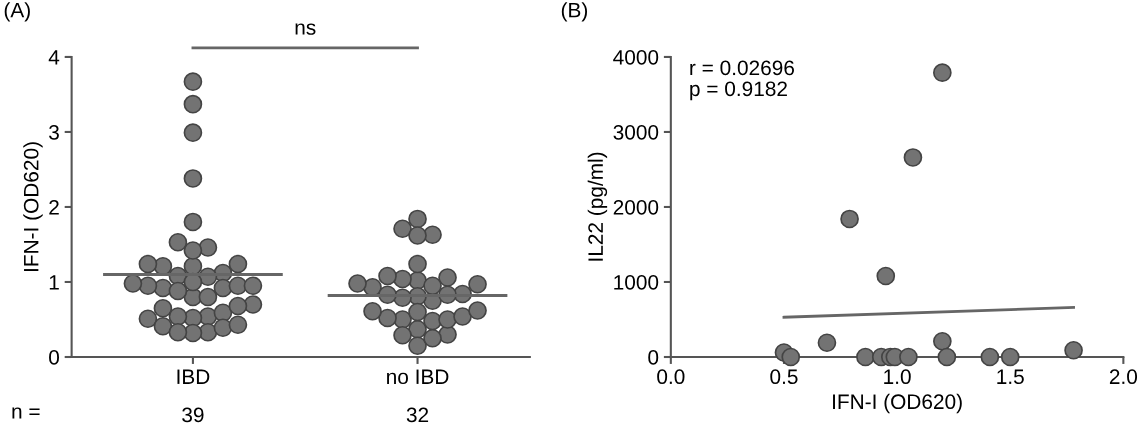  What do you see at coordinates (636, 132) in the screenshot?
I see `y-tick-label: 3000` at bounding box center [636, 132].